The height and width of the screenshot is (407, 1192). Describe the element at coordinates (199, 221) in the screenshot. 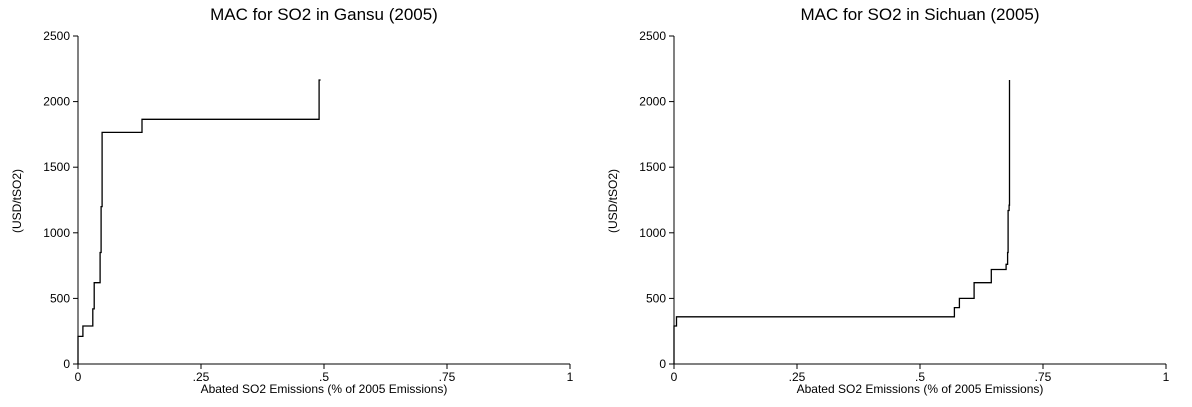

I see `mac-step-line` at that location.